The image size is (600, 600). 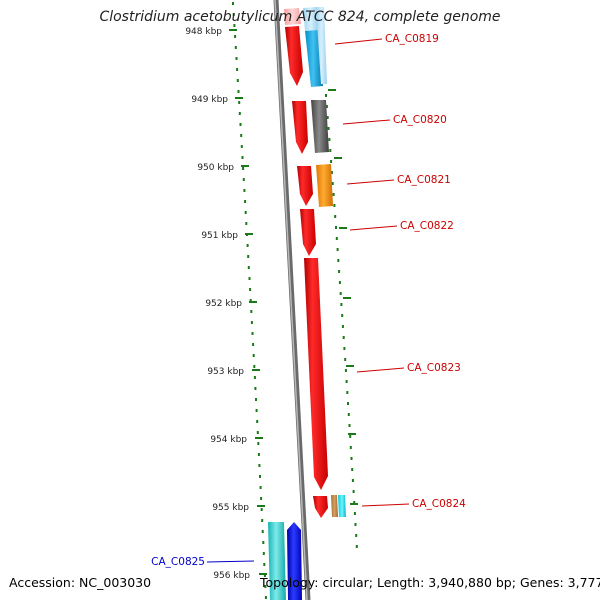 I want to click on outer-ruler-dots, so click(x=341, y=321).